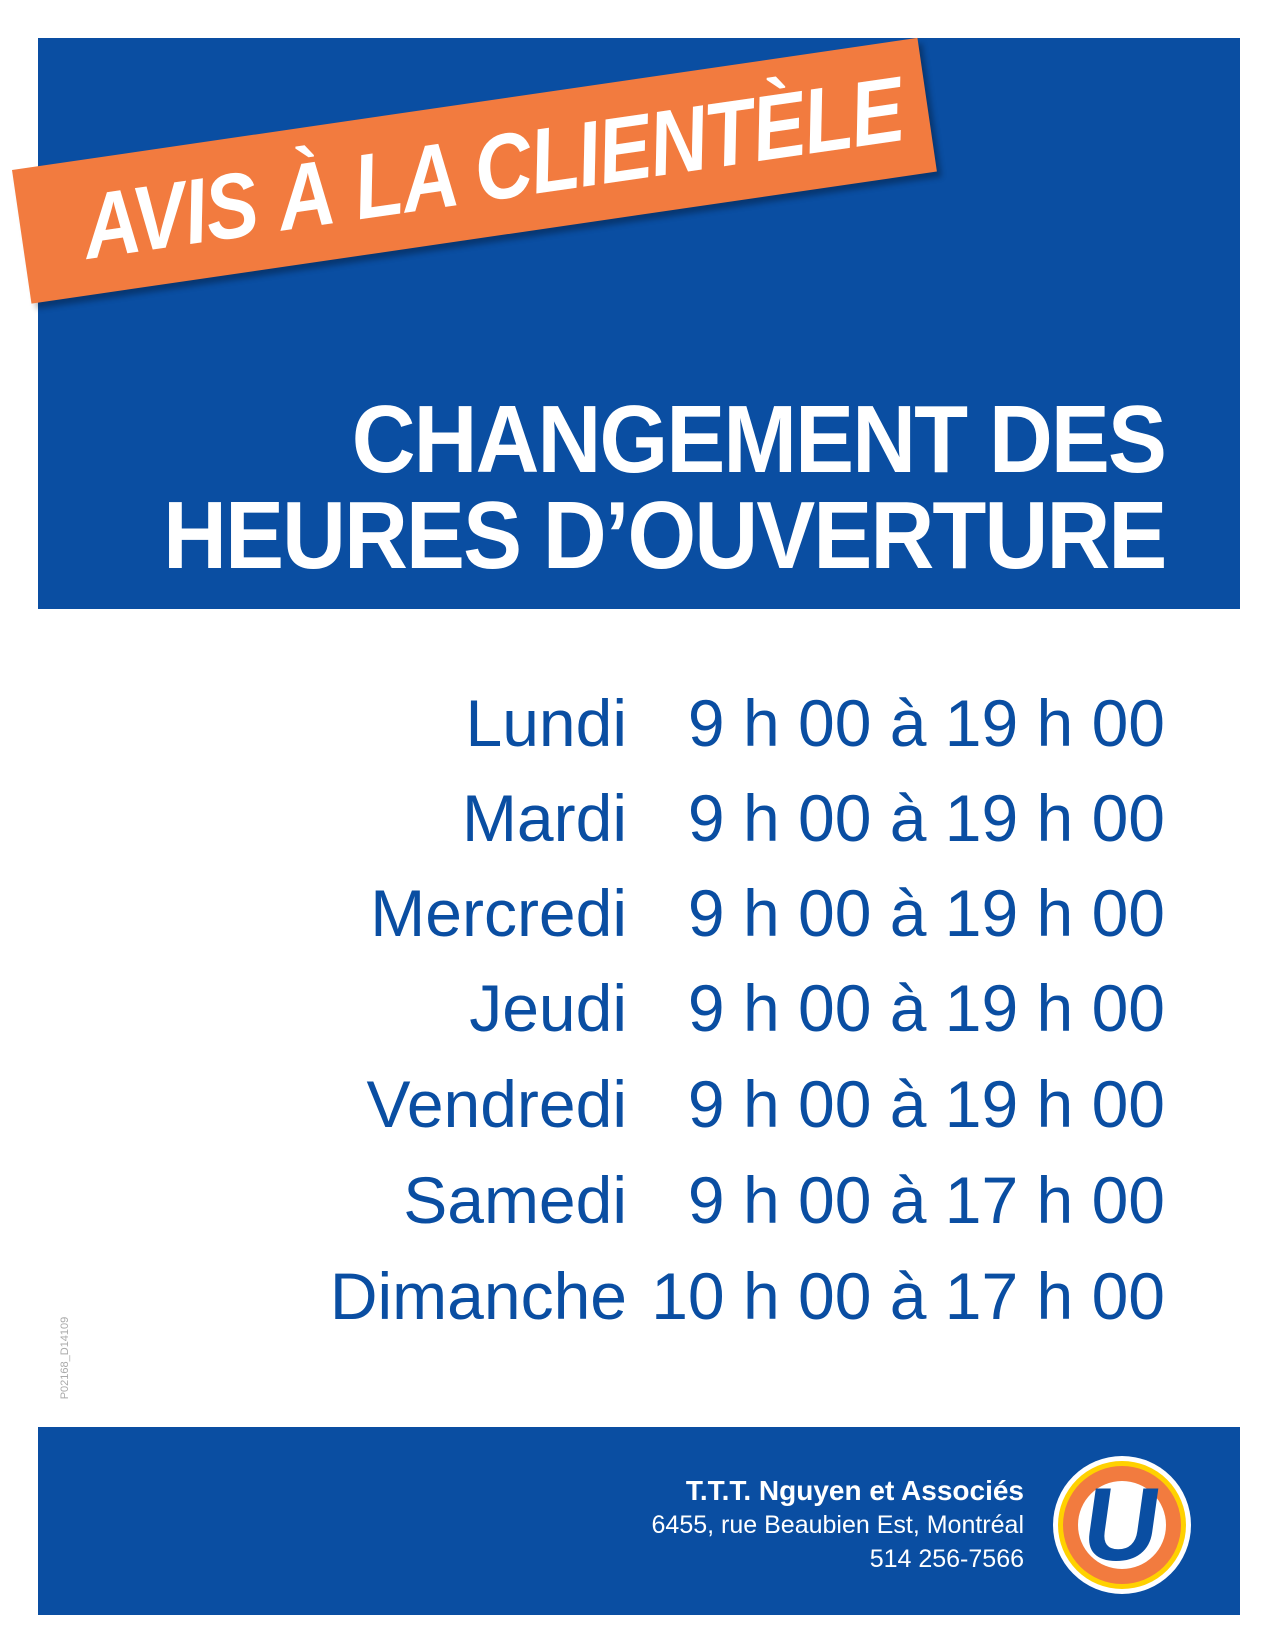  Describe the element at coordinates (637, 1296) in the screenshot. I see `hours-row: Dimanche 10 h 00 à 17 h 00` at that location.